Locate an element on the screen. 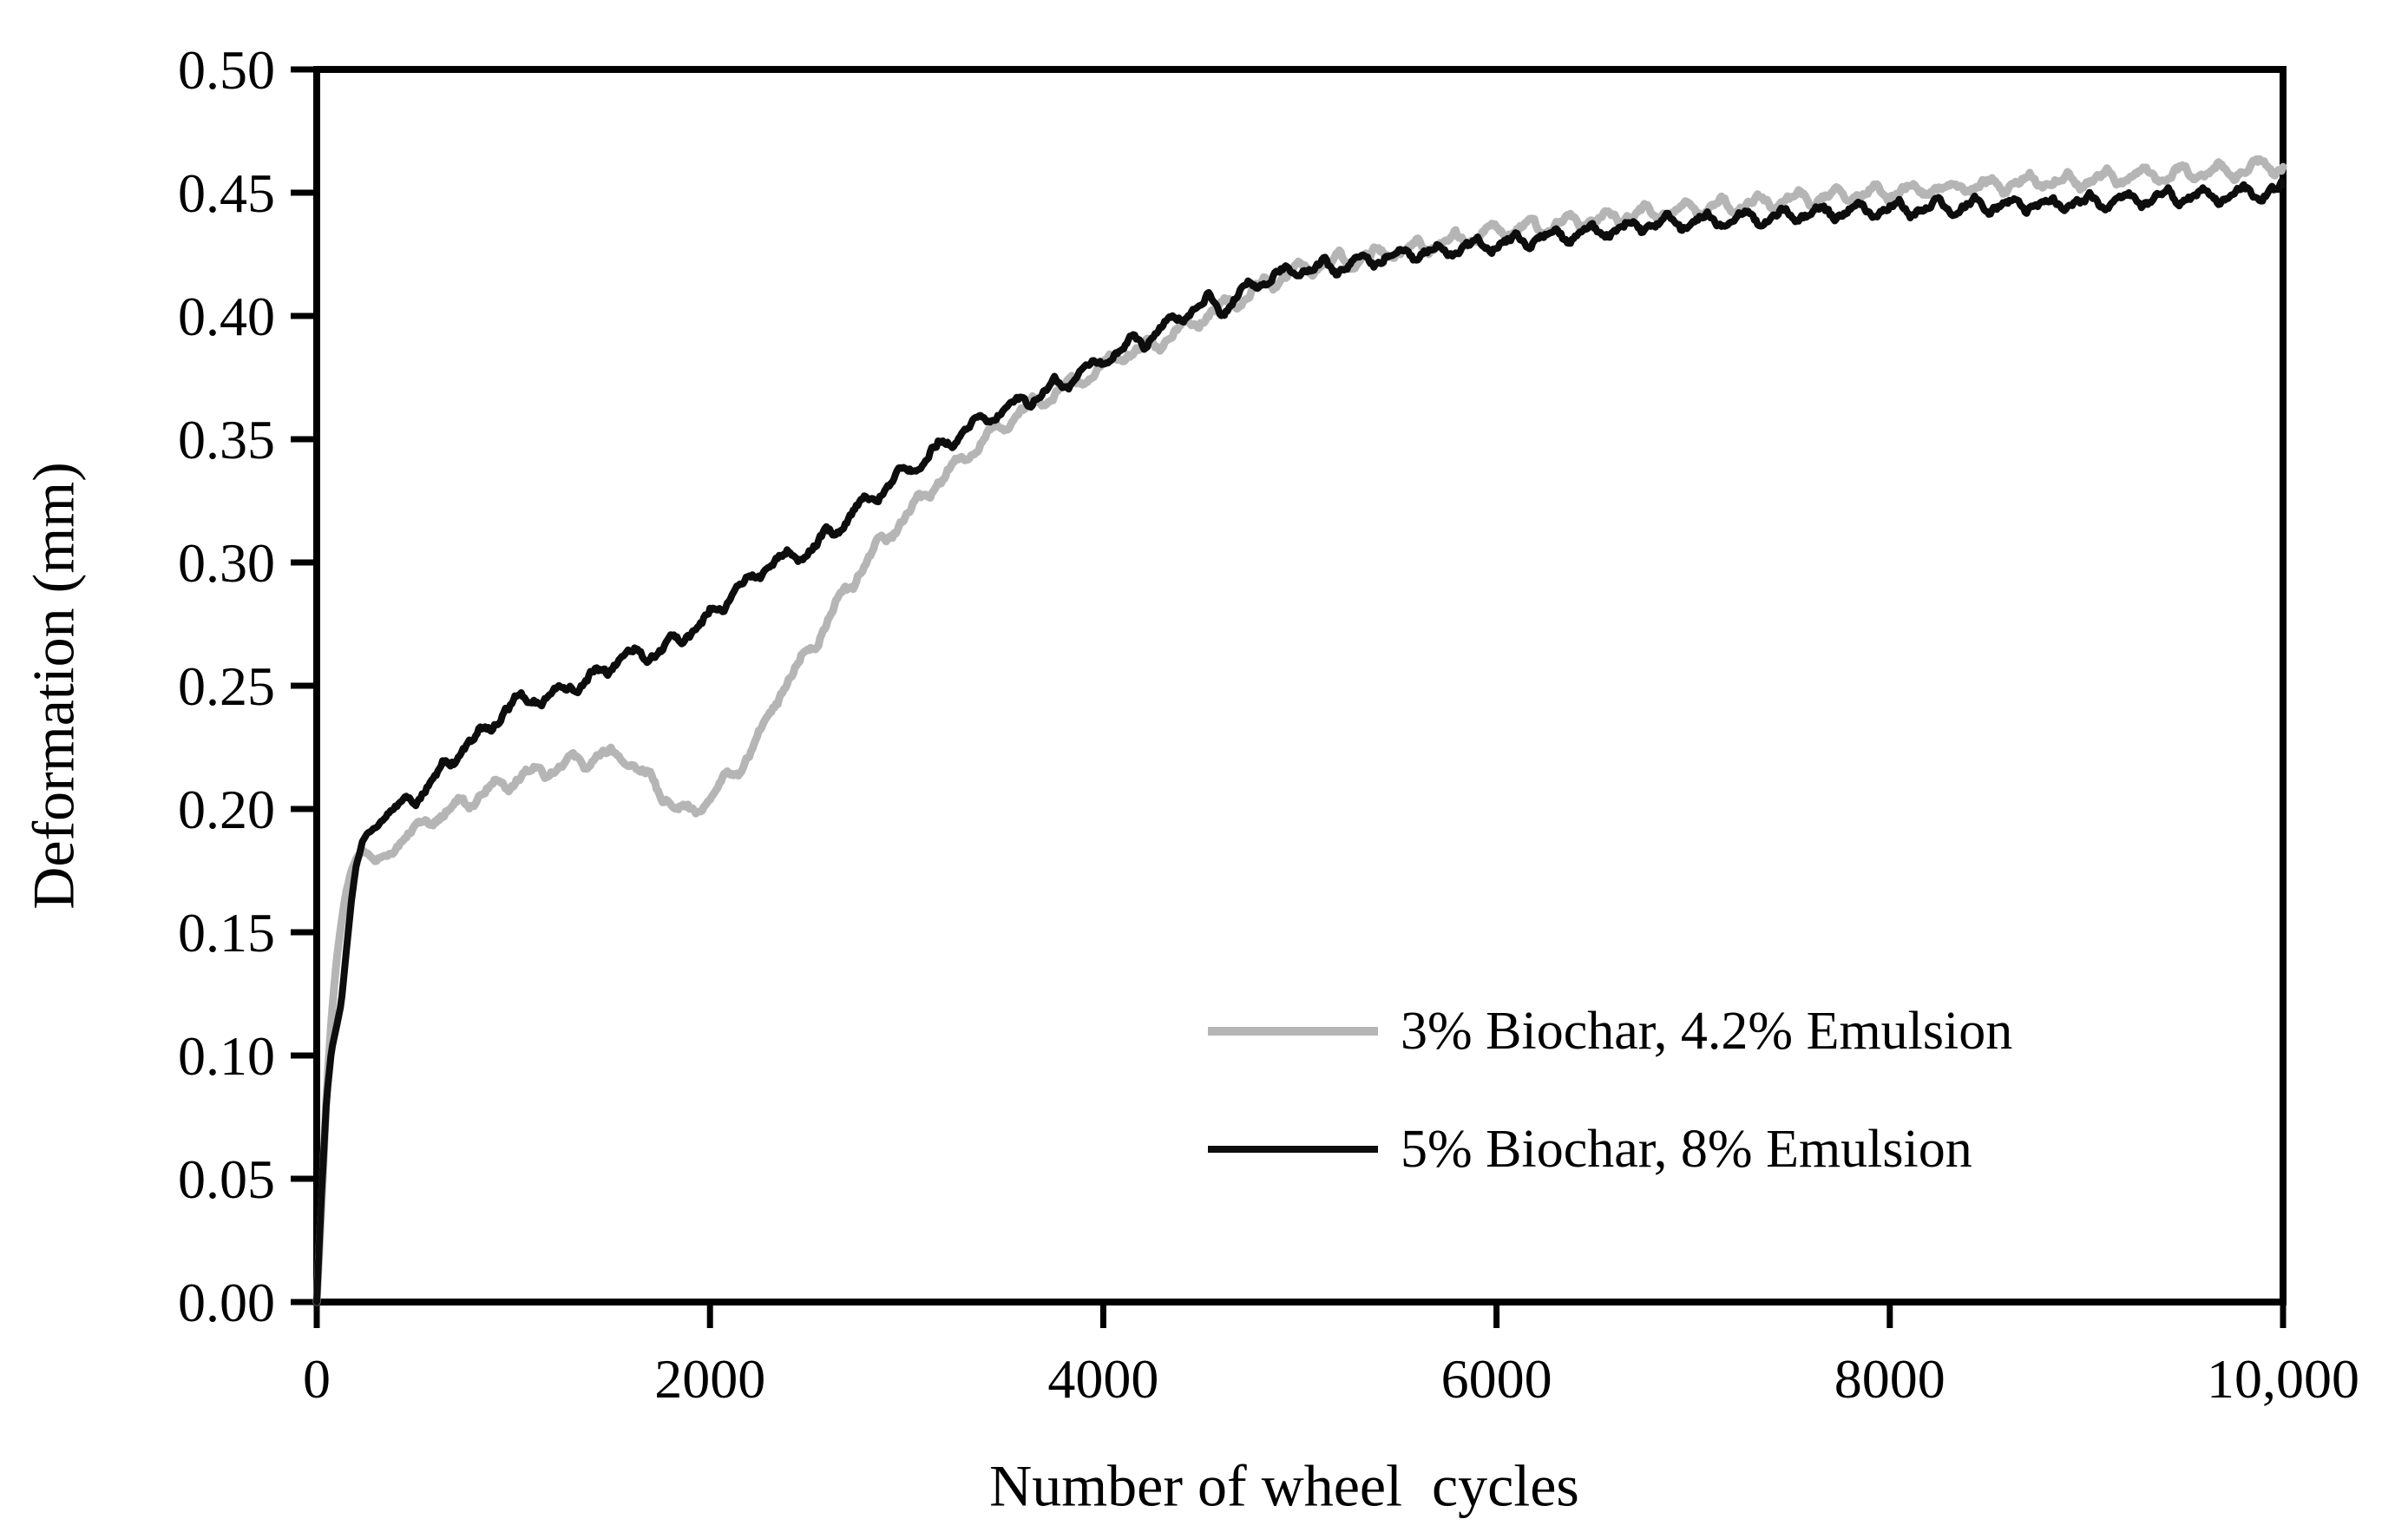 This screenshot has height=1539, width=2408. legend-item-gray: 3% Biochar, 4.2% Emulsion is located at coordinates (1610, 1031).